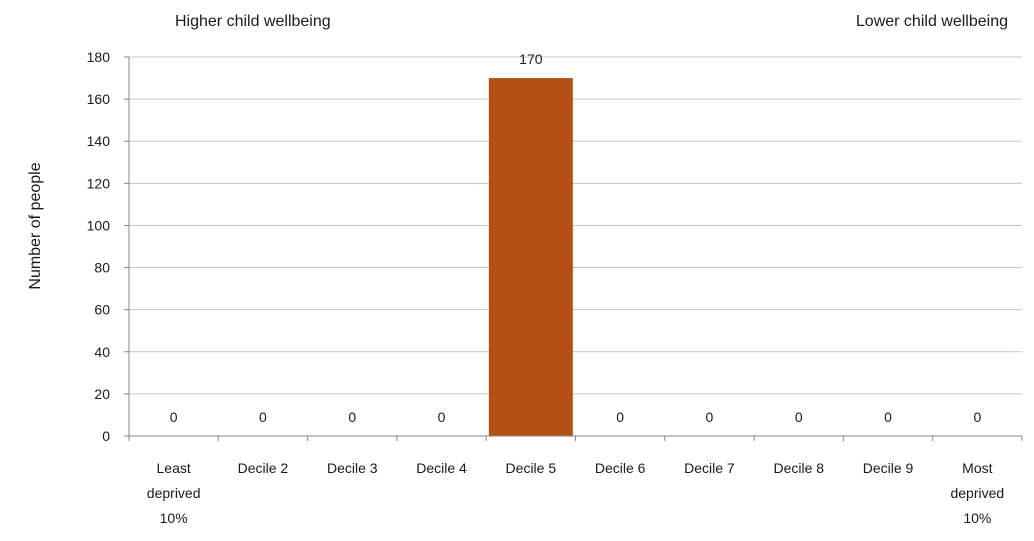  What do you see at coordinates (441, 468) in the screenshot?
I see `x-tick-label: Decile 4` at bounding box center [441, 468].